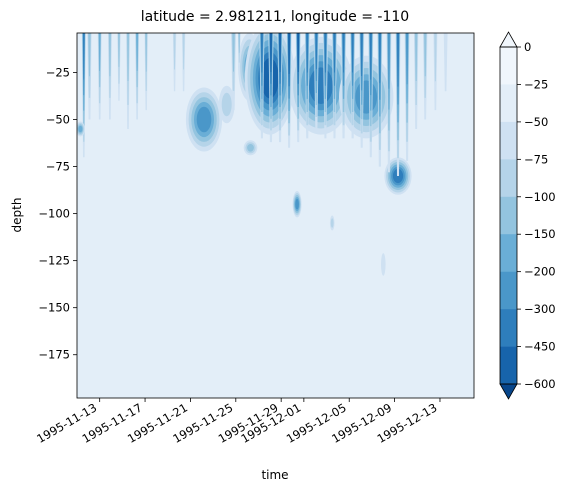 The height and width of the screenshot is (491, 573). I want to click on colorbar-tick-label: 0, so click(527, 47).